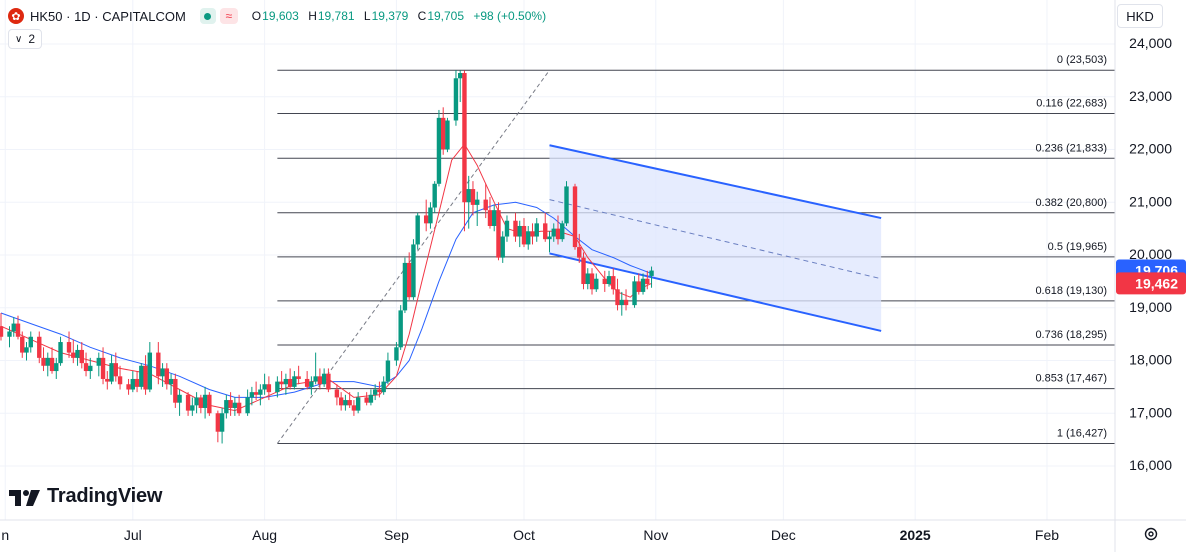 This screenshot has height=552, width=1186. I want to click on channel-lower-line, so click(715, 292).